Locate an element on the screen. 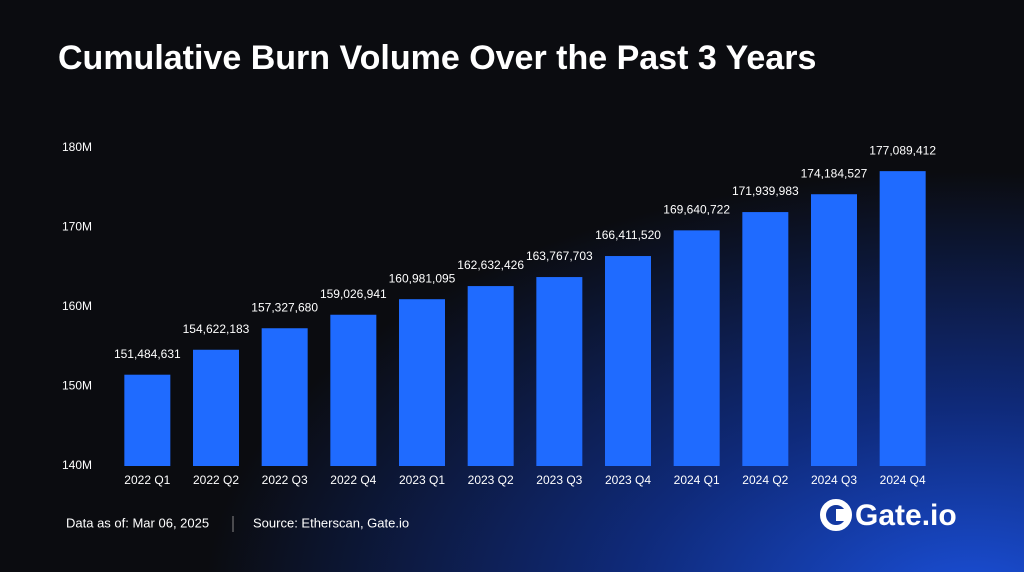 This screenshot has width=1024, height=572. source: Source: Etherscan, Gate.io is located at coordinates (331, 522).